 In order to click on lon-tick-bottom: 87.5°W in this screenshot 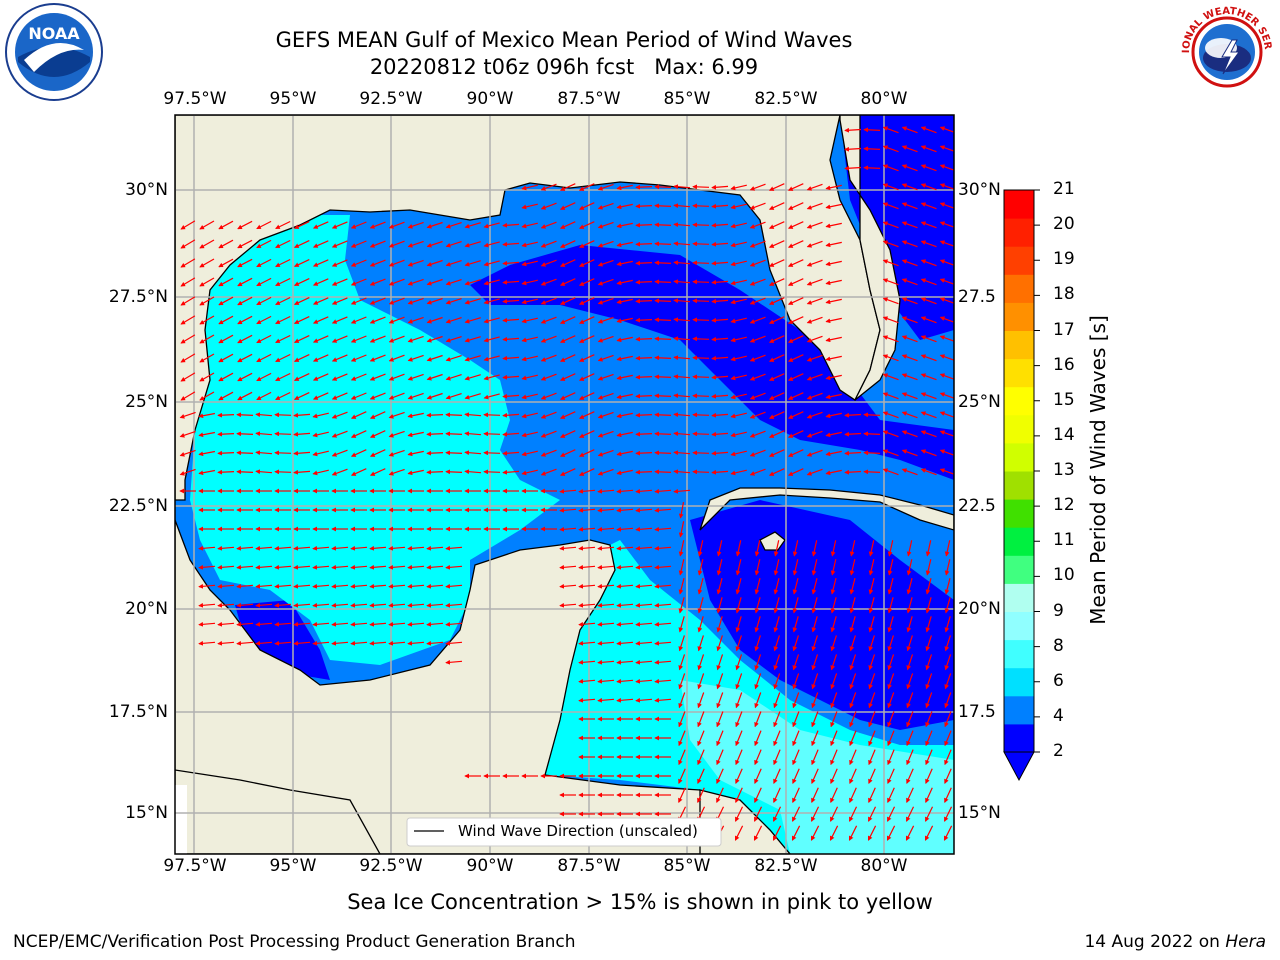, I will do `click(589, 866)`.